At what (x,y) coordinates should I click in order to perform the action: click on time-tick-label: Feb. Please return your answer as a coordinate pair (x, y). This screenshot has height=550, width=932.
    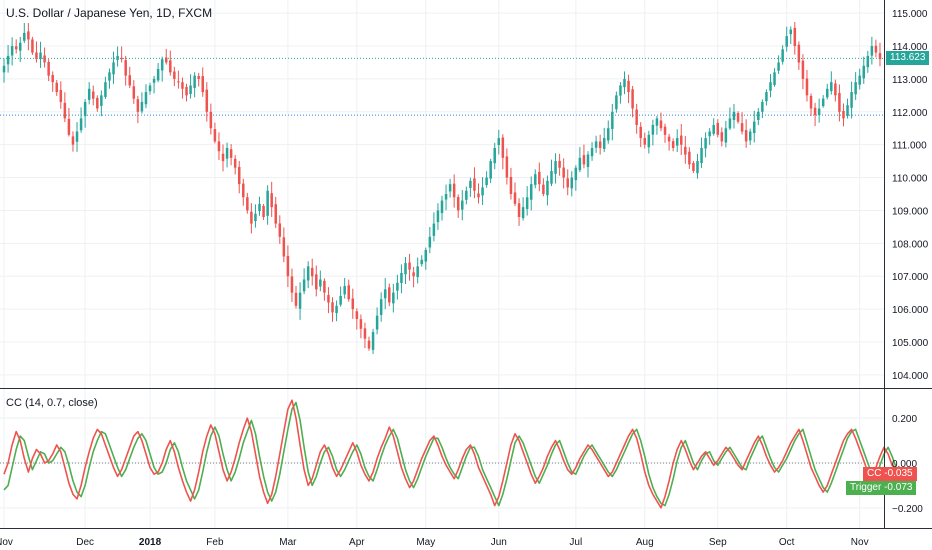
    Looking at the image, I should click on (215, 542).